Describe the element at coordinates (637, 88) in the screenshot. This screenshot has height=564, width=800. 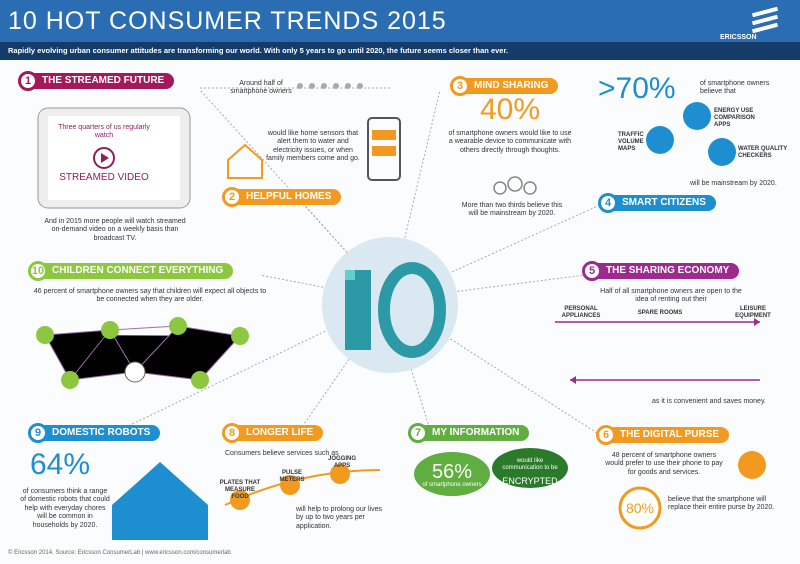
I see `percentage: >70%` at that location.